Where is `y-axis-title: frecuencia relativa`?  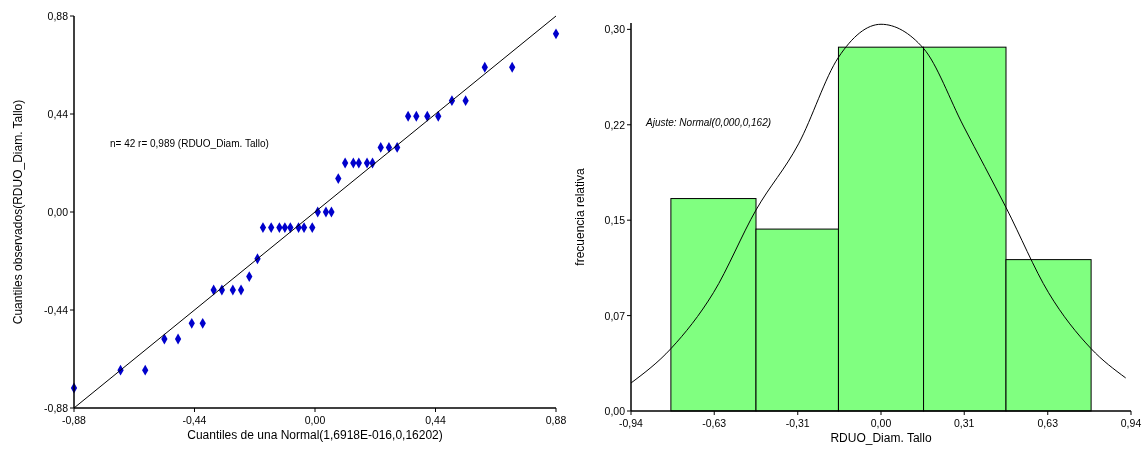 y-axis-title: frecuencia relativa is located at coordinates (580, 216).